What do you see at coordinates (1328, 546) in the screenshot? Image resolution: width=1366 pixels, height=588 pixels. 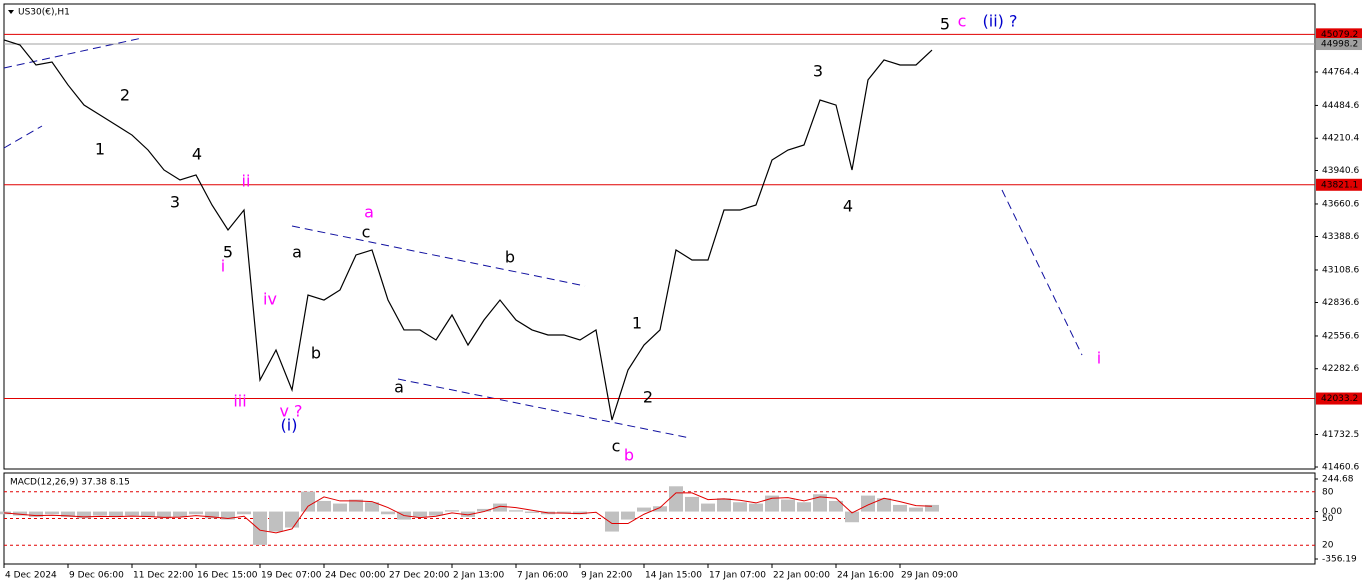 I see `y2-tick-label: 20` at bounding box center [1328, 546].